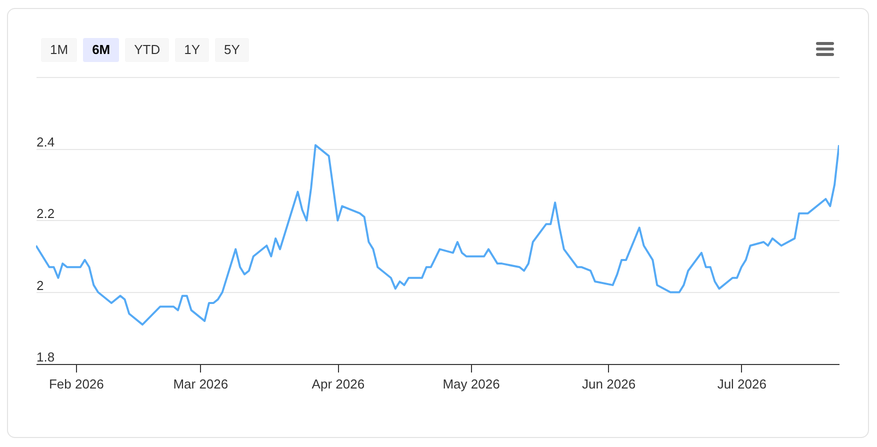 Image resolution: width=877 pixels, height=447 pixels. I want to click on y-tick-label: 1.8, so click(45, 357).